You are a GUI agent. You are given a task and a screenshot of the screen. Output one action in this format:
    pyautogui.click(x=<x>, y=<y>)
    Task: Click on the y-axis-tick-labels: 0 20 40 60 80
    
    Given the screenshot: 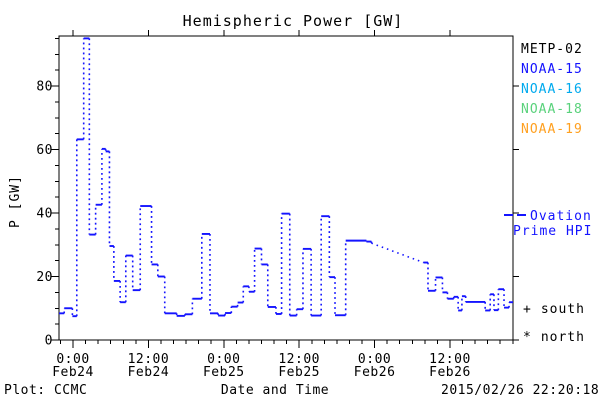 What is the action you would take?
    pyautogui.click(x=44, y=214)
    